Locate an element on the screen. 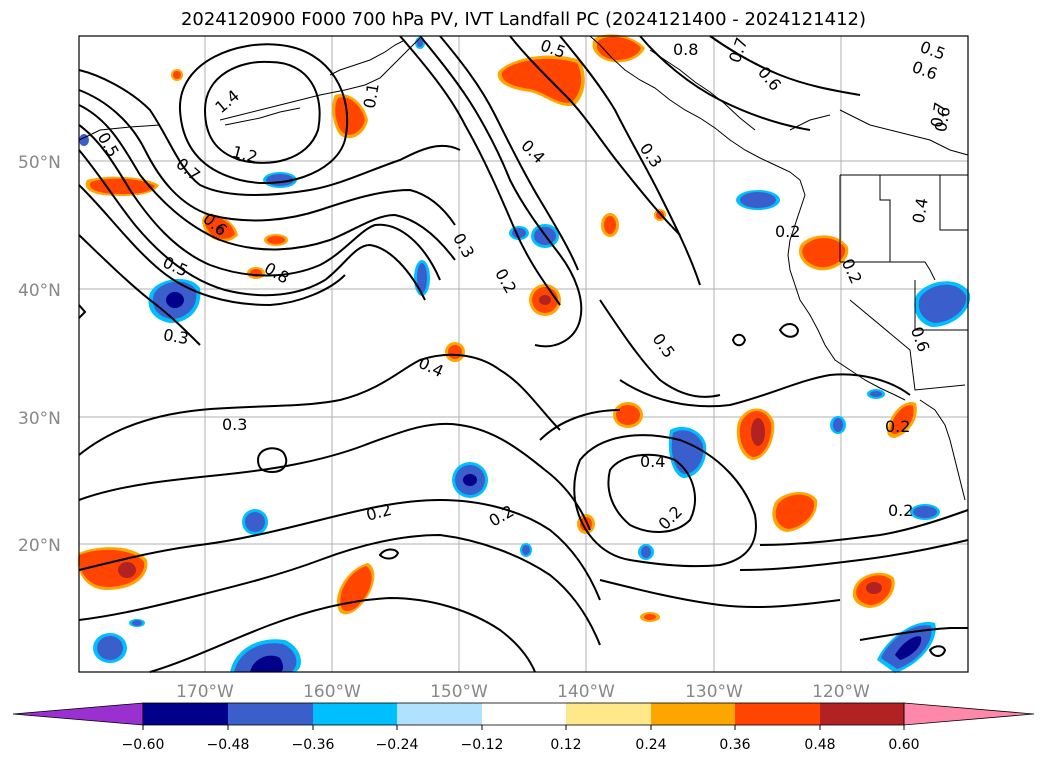 The image size is (1047, 765). lon-label: 170°W is located at coordinates (205, 692).